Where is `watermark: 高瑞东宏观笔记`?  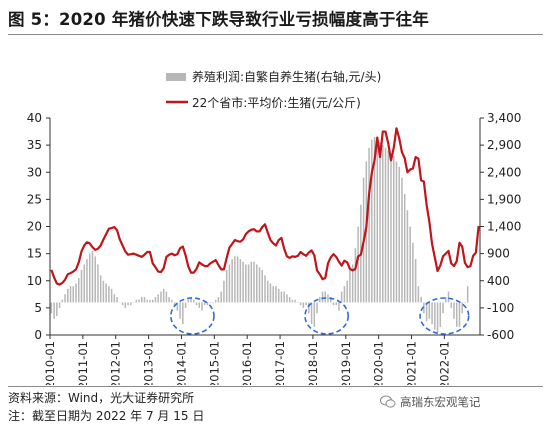 watermark: 高瑞东宏观笔记 is located at coordinates (430, 402).